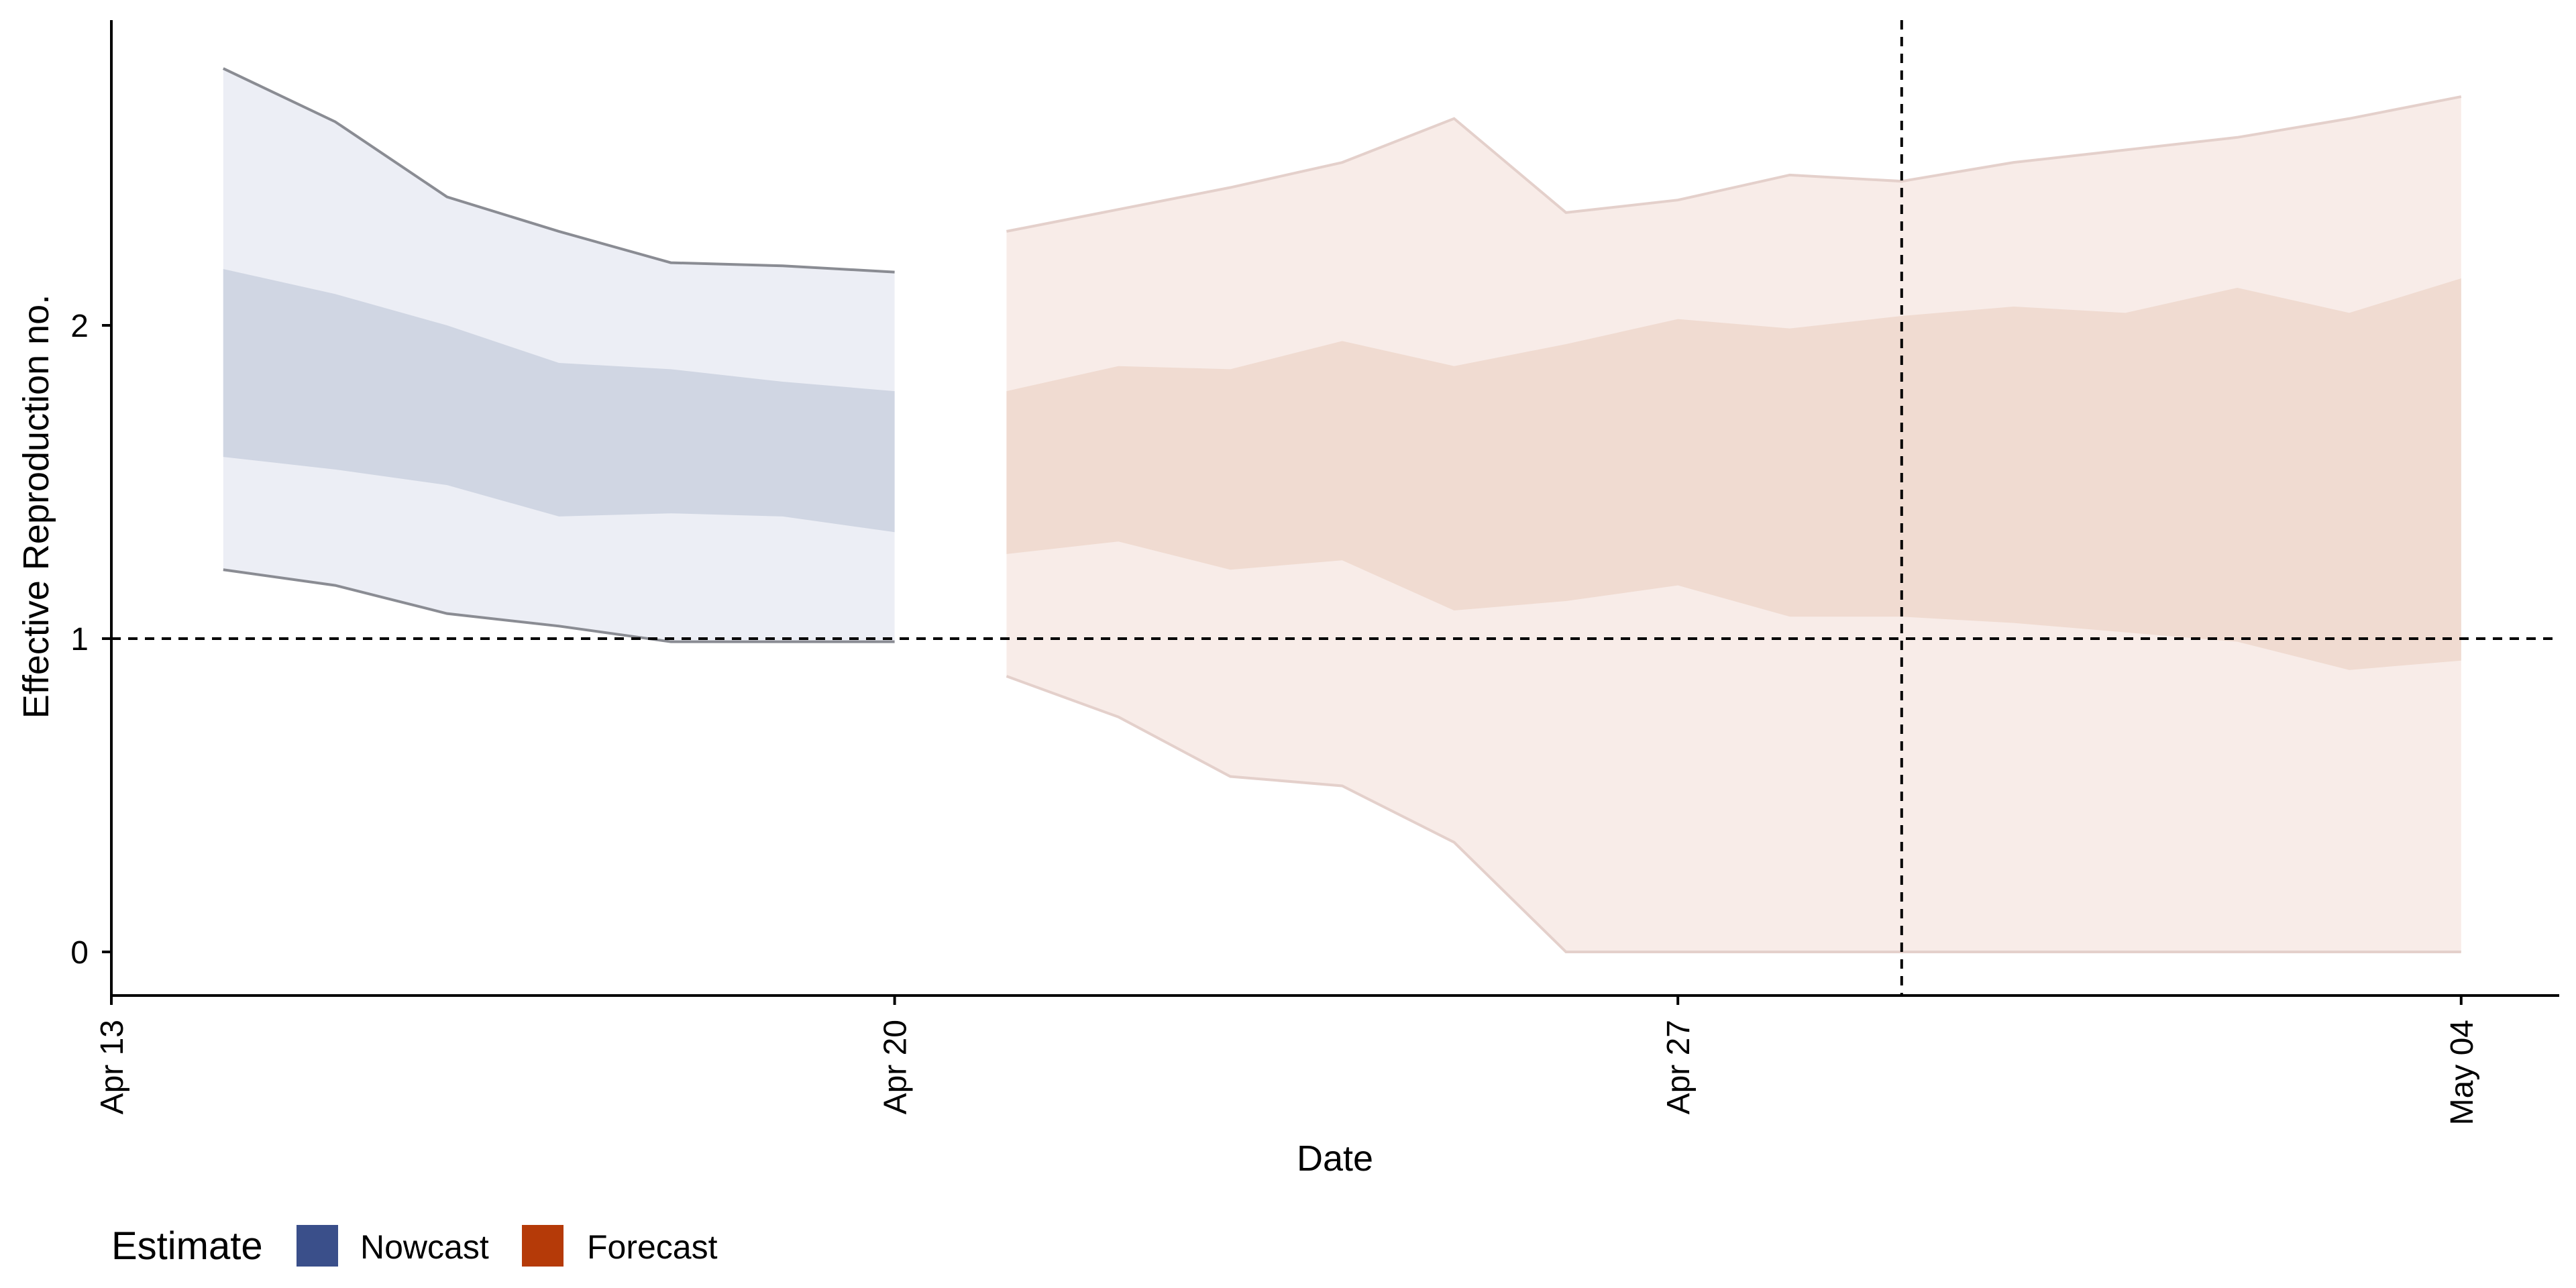 This screenshot has width=2576, height=1288. I want to click on y-ticks: 0 1 2, so click(90, 640).